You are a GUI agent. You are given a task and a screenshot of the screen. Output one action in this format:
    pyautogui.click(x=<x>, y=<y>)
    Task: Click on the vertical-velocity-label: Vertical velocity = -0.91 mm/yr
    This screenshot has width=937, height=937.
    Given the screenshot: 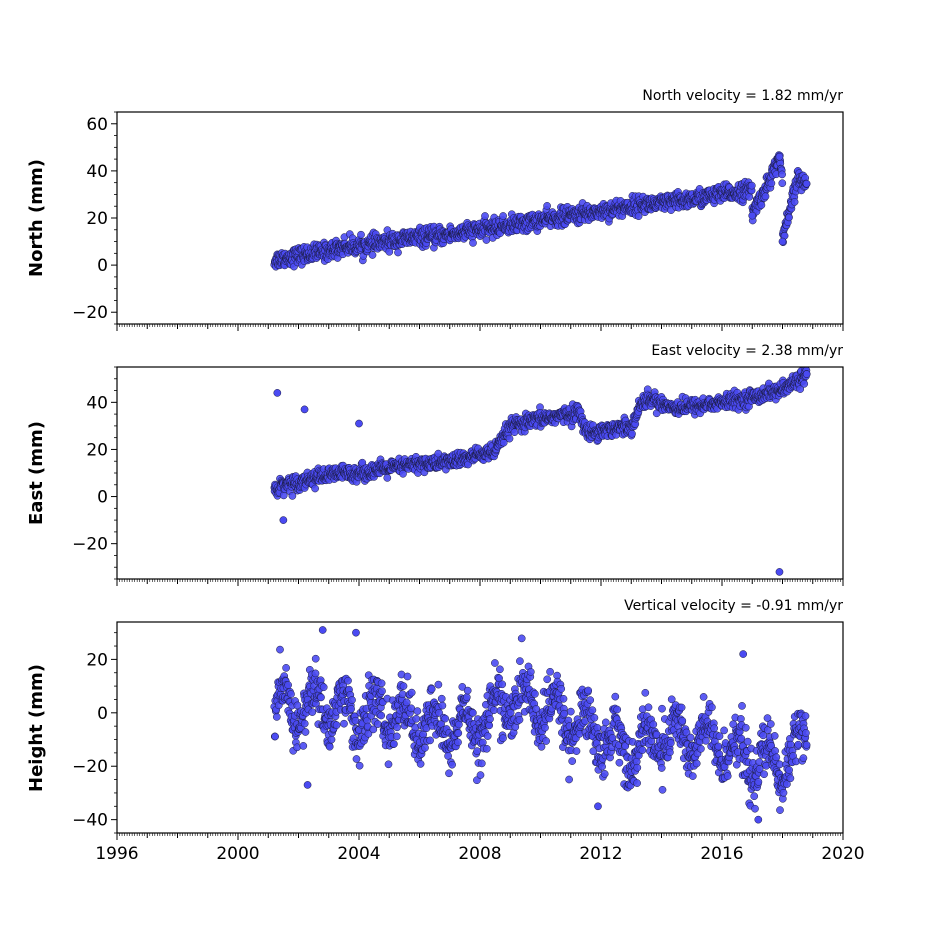 What is the action you would take?
    pyautogui.click(x=733, y=606)
    